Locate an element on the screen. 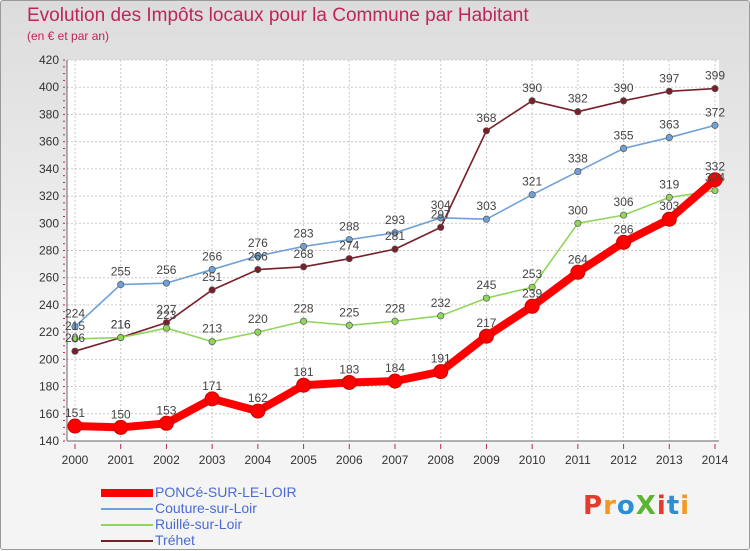 Image resolution: width=750 pixels, height=551 pixels. y-tick-label: 160 is located at coordinates (49, 414).